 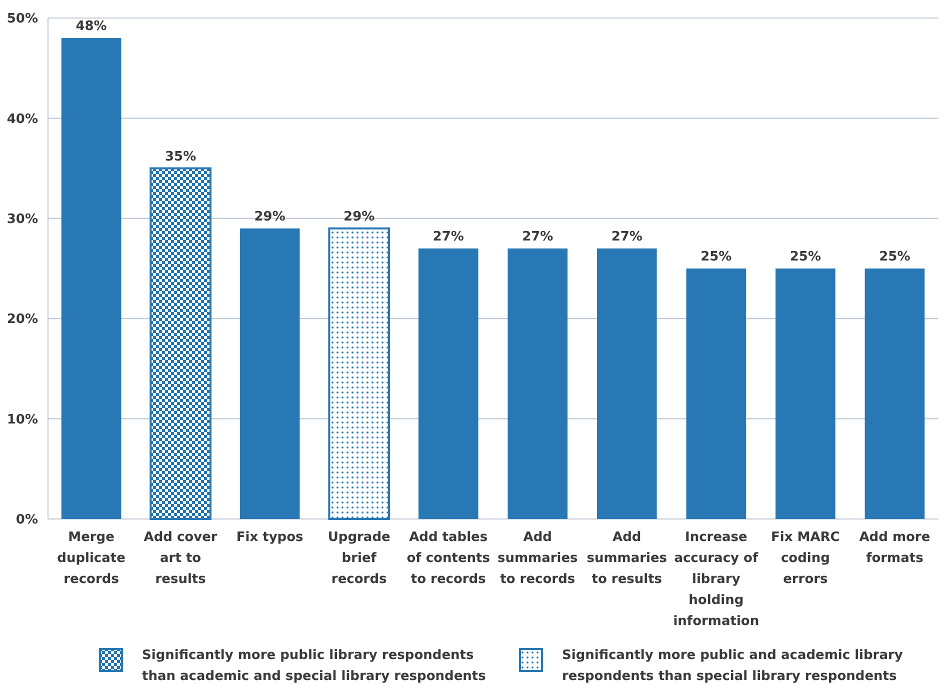 What do you see at coordinates (22, 420) in the screenshot?
I see `y-tick-label: 10%` at bounding box center [22, 420].